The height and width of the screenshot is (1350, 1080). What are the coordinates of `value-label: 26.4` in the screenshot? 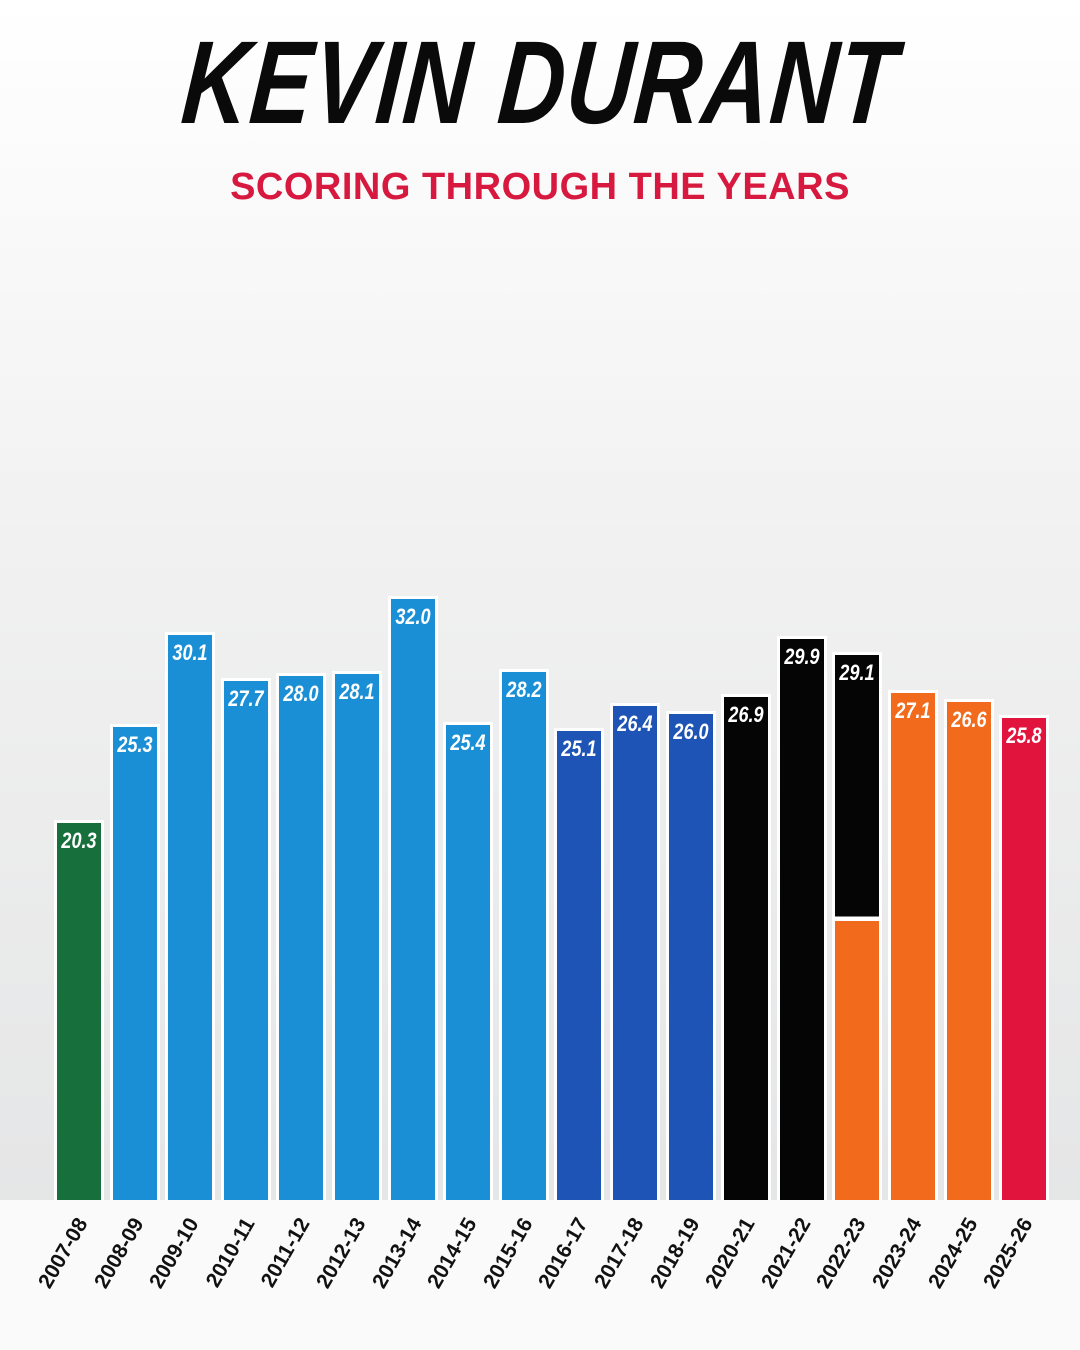 It's located at (635, 724).